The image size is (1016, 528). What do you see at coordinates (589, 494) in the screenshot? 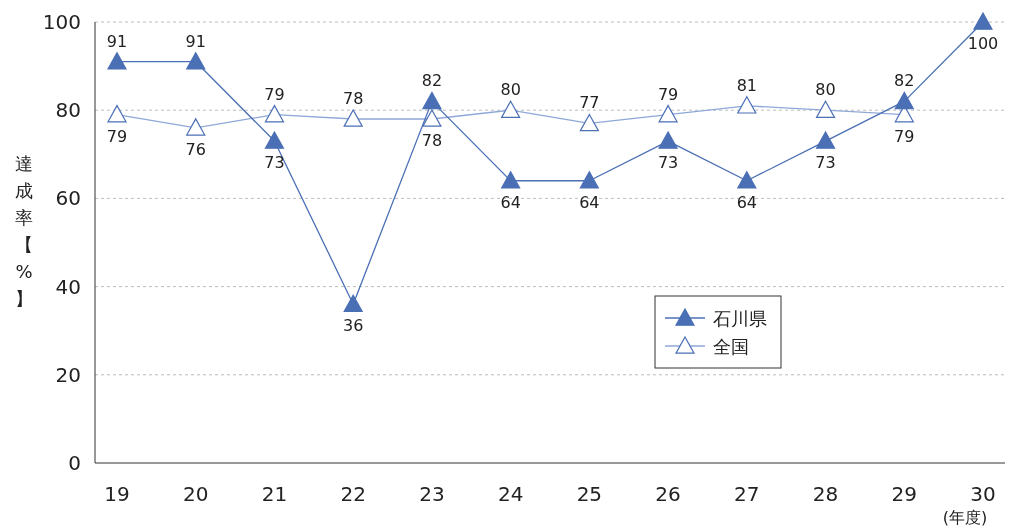
I see `x-tick-label: 25` at bounding box center [589, 494].